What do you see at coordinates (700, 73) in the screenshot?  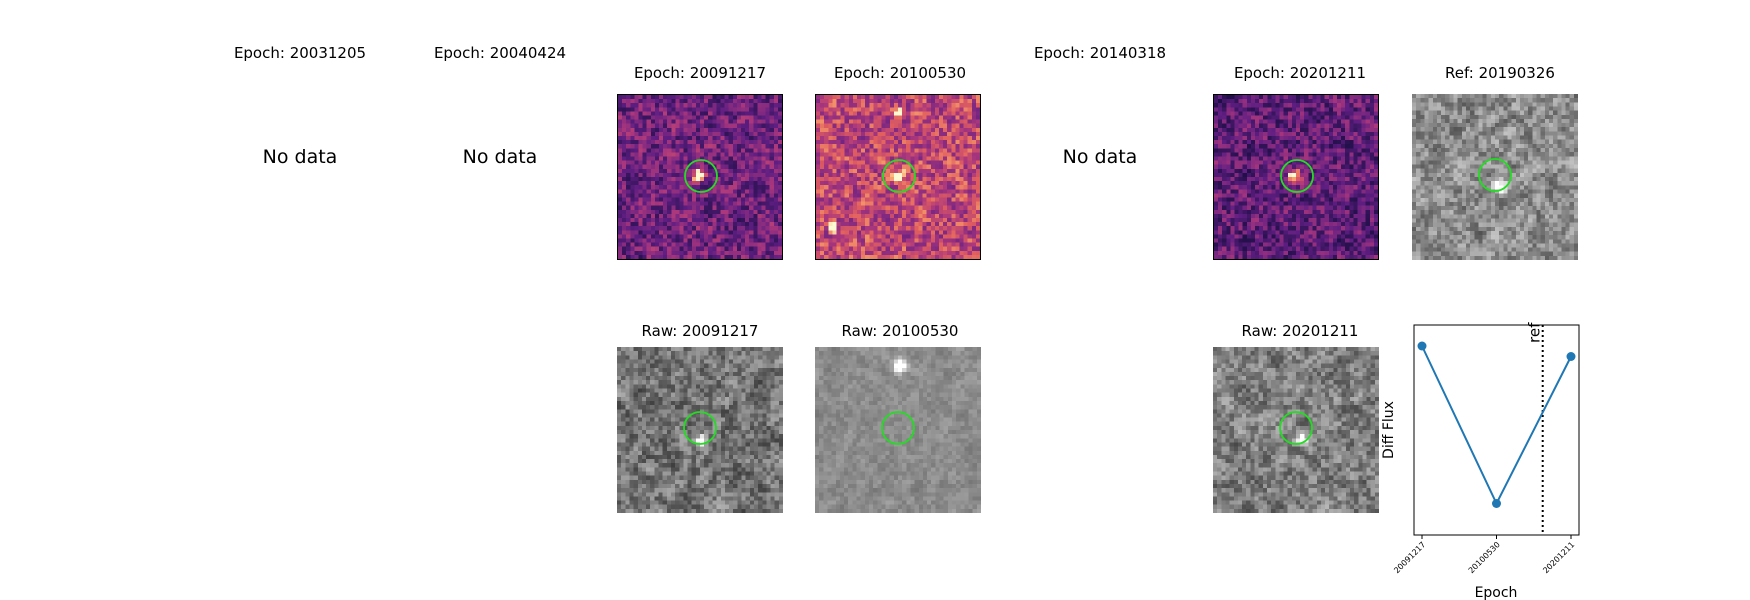 I see `epoch-title-3: Epoch: 20091217` at bounding box center [700, 73].